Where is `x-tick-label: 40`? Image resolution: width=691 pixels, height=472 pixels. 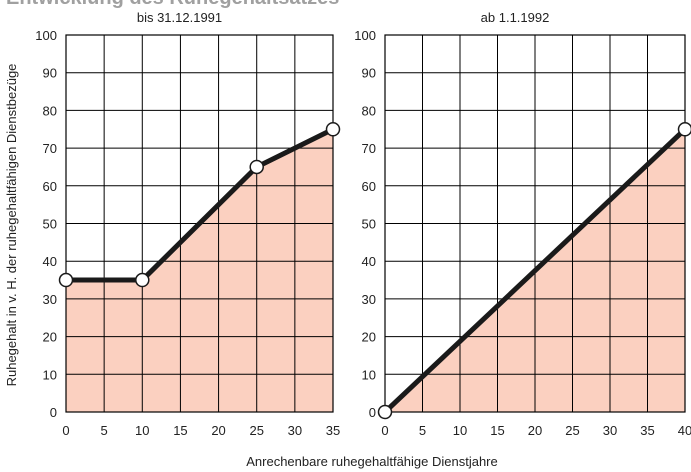
x-tick-label: 40 is located at coordinates (684, 430).